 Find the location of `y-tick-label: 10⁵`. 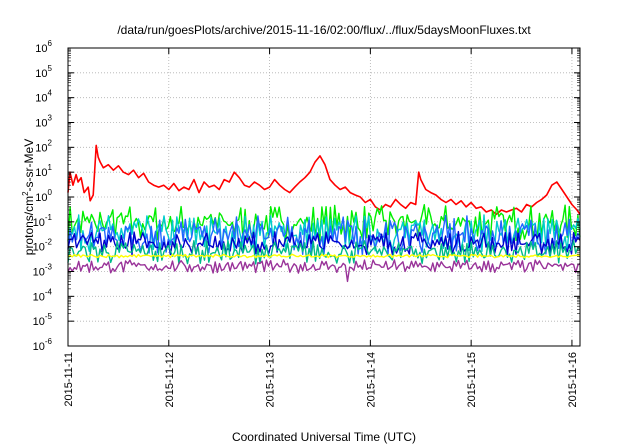

y-tick-label: 10⁵ is located at coordinates (43, 72).